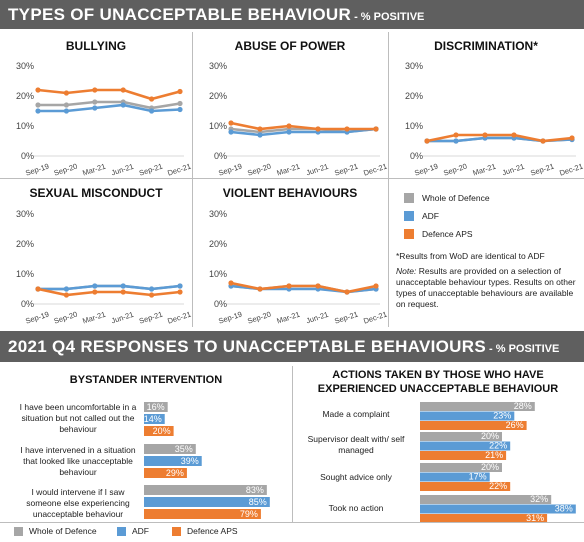 The image size is (584, 542). Describe the element at coordinates (356, 477) in the screenshot. I see `actions-label: Sought advice only` at that location.